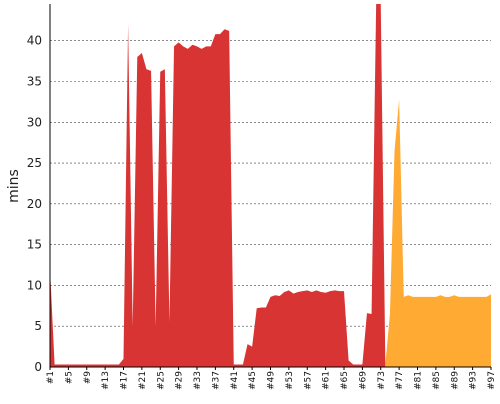 This screenshot has height=404, width=500. I want to click on x-tick-label: #81, so click(419, 380).